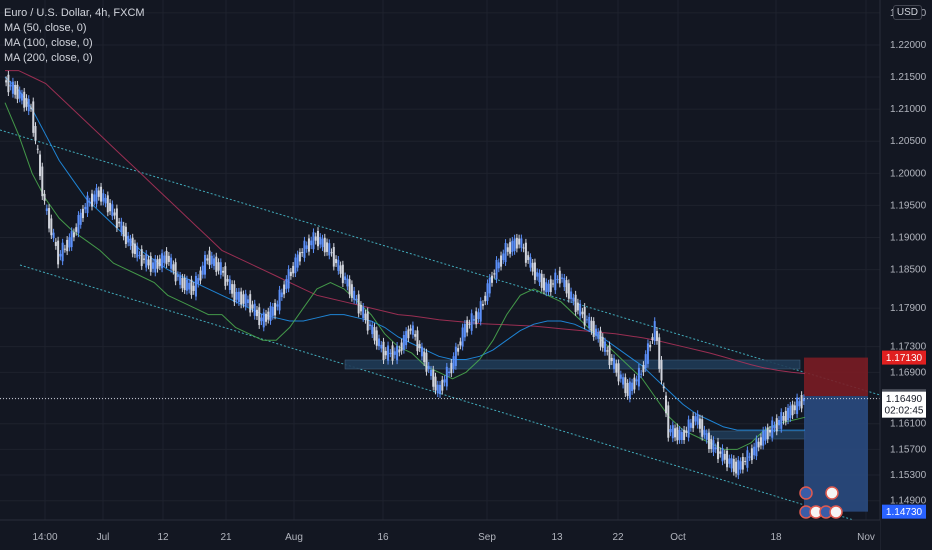  I want to click on stop-loss-zone, so click(836, 377).